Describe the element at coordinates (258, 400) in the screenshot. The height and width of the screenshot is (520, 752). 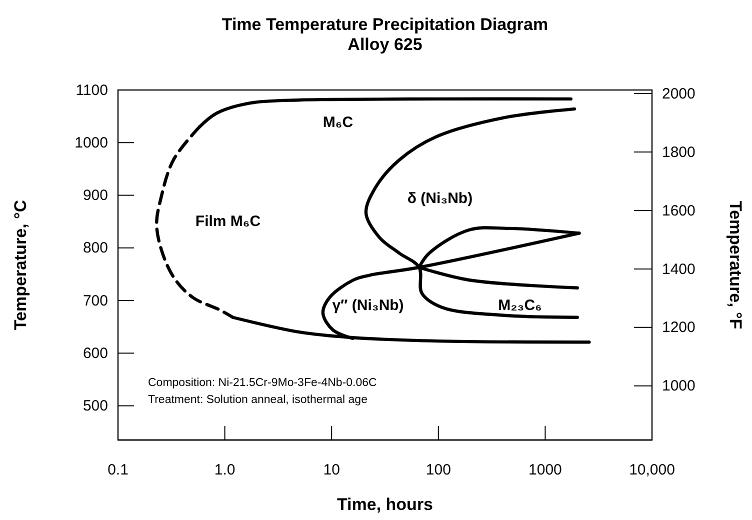
I see `annotation: Treatment: Solution anneal, isothermal age` at that location.